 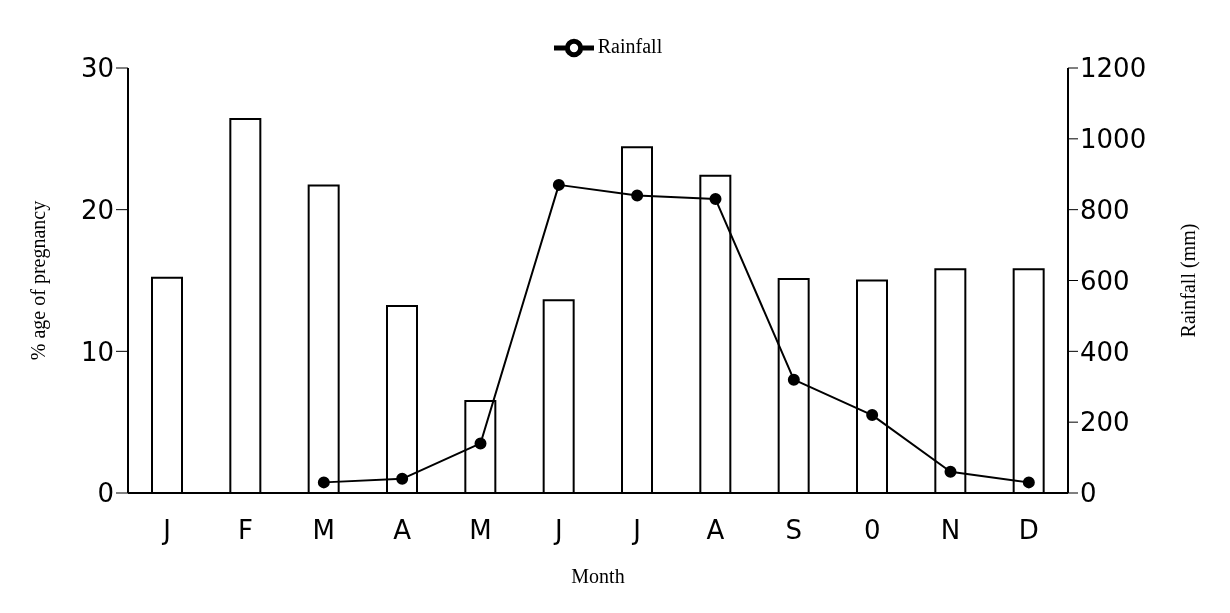 What do you see at coordinates (1105, 351) in the screenshot?
I see `y2-tick-label: 400` at bounding box center [1105, 351].